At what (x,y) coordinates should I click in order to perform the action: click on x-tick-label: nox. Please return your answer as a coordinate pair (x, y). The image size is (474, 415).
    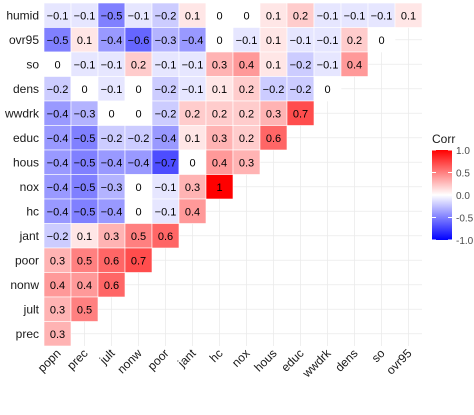
    Looking at the image, I should click on (241, 358).